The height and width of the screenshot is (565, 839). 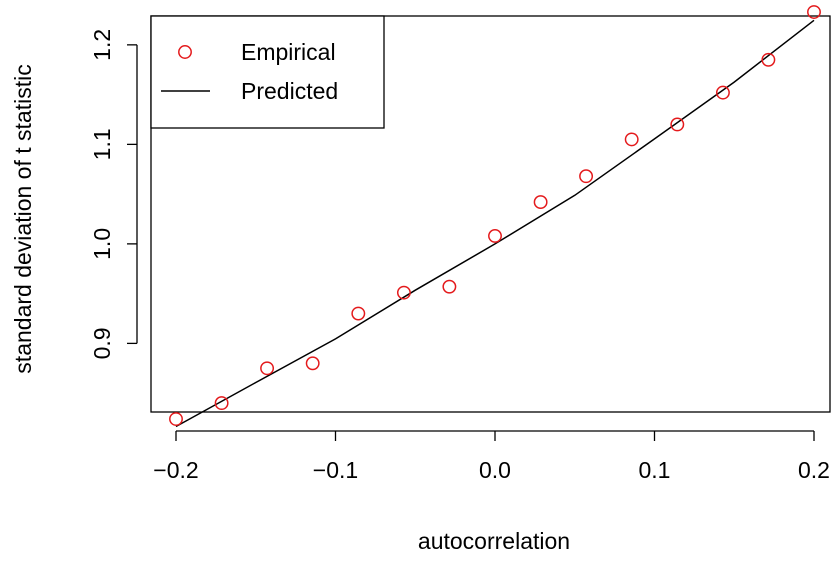 I want to click on x-tick-label: −0.1, so click(x=335, y=470).